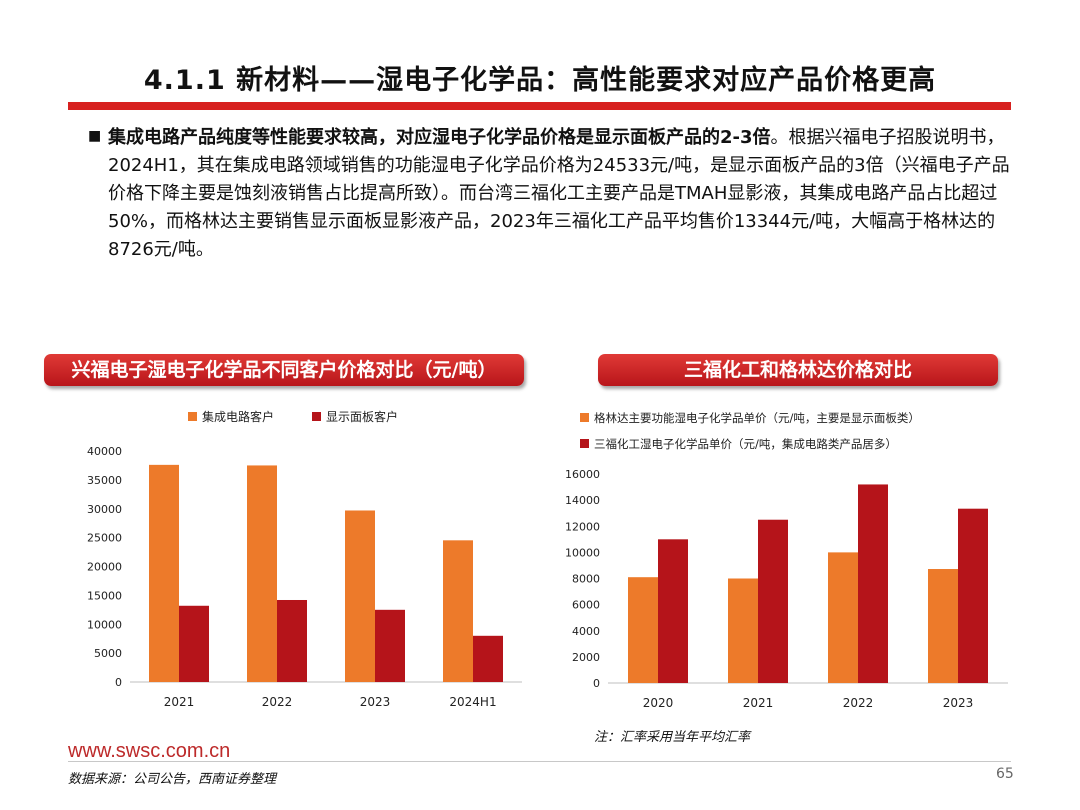  What do you see at coordinates (172, 779) in the screenshot?
I see `data-source: 数据来源：公司公告，西南证券整理` at bounding box center [172, 779].